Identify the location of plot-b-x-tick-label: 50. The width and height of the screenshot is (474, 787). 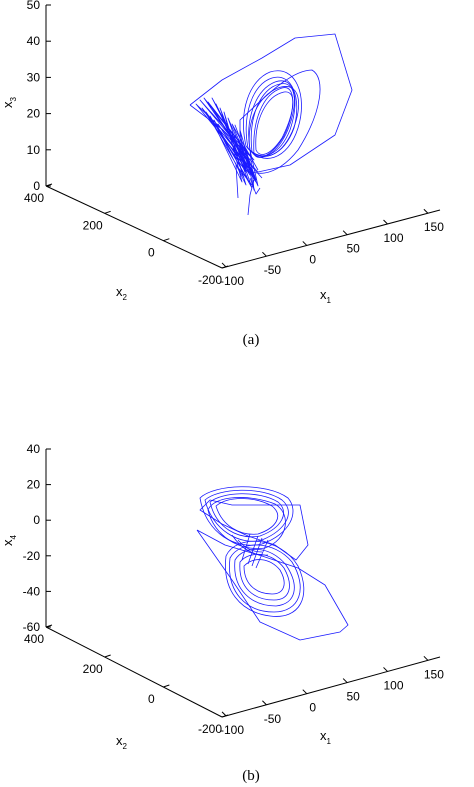
(353, 697).